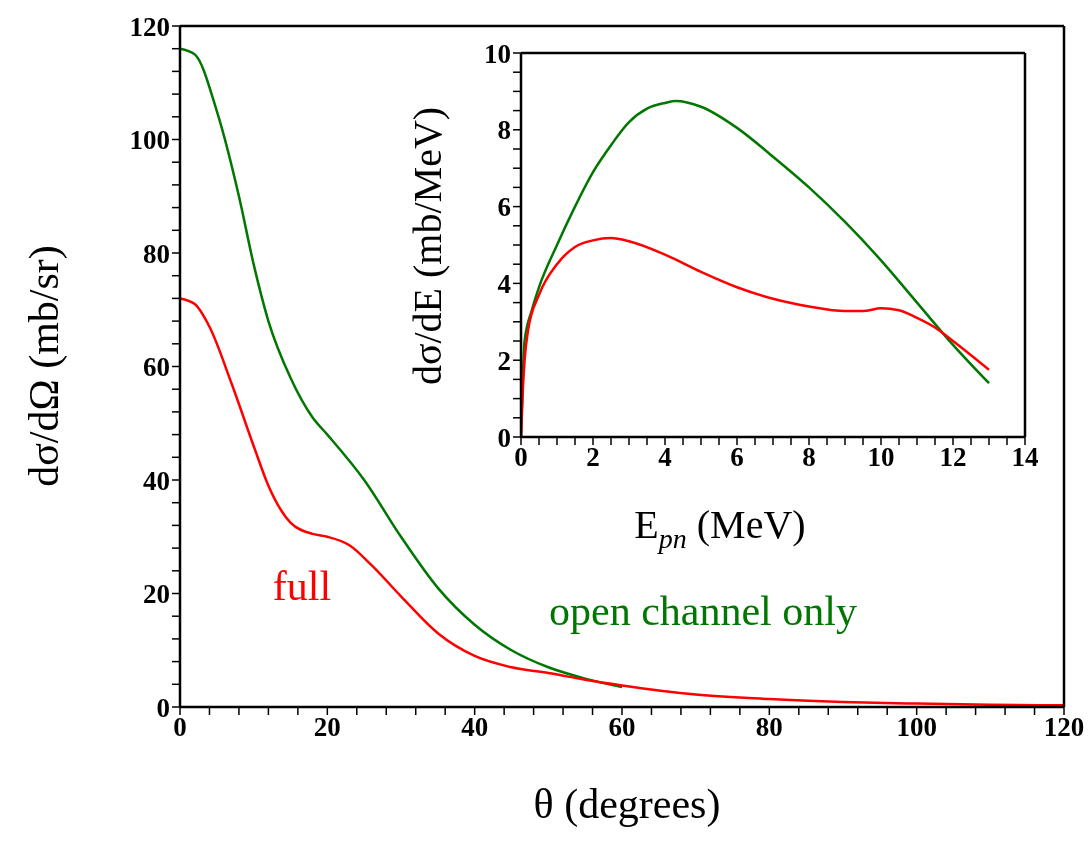 The width and height of the screenshot is (1091, 849). What do you see at coordinates (44, 366) in the screenshot?
I see `y-axis-title: dσ/dΩ (mb/sr)` at bounding box center [44, 366].